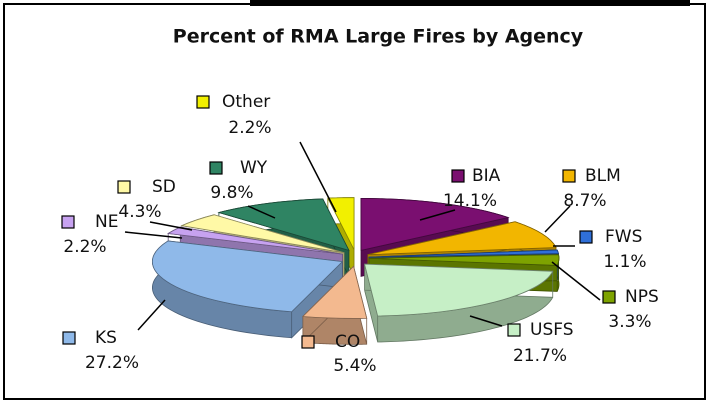  What do you see at coordinates (231, 193) in the screenshot?
I see `slice-value: 9.8%` at bounding box center [231, 193].